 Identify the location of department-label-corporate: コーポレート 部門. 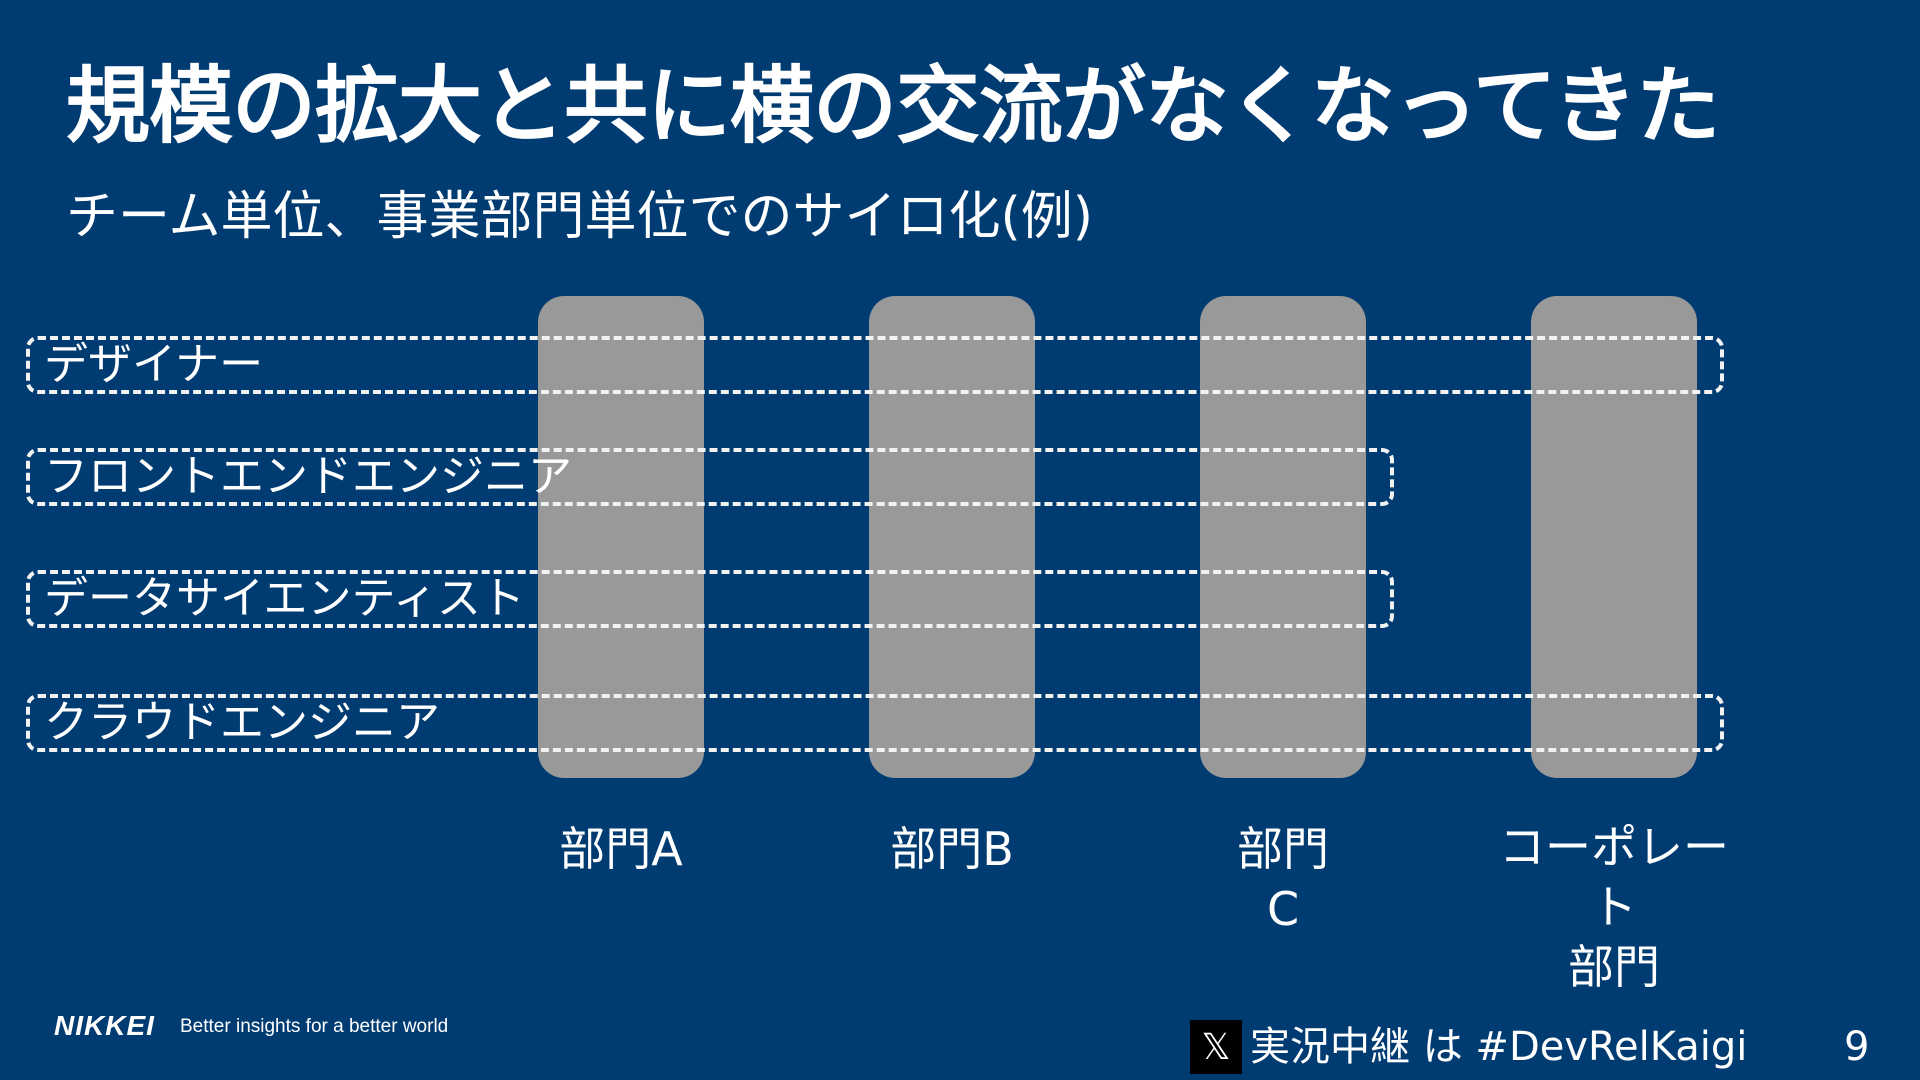
(1614, 907).